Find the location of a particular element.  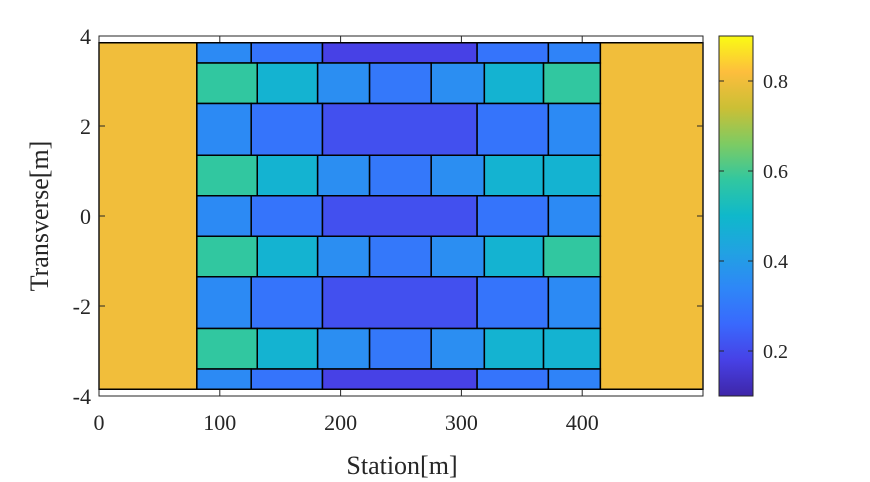

x-axis-label: Station[m] is located at coordinates (401, 465).